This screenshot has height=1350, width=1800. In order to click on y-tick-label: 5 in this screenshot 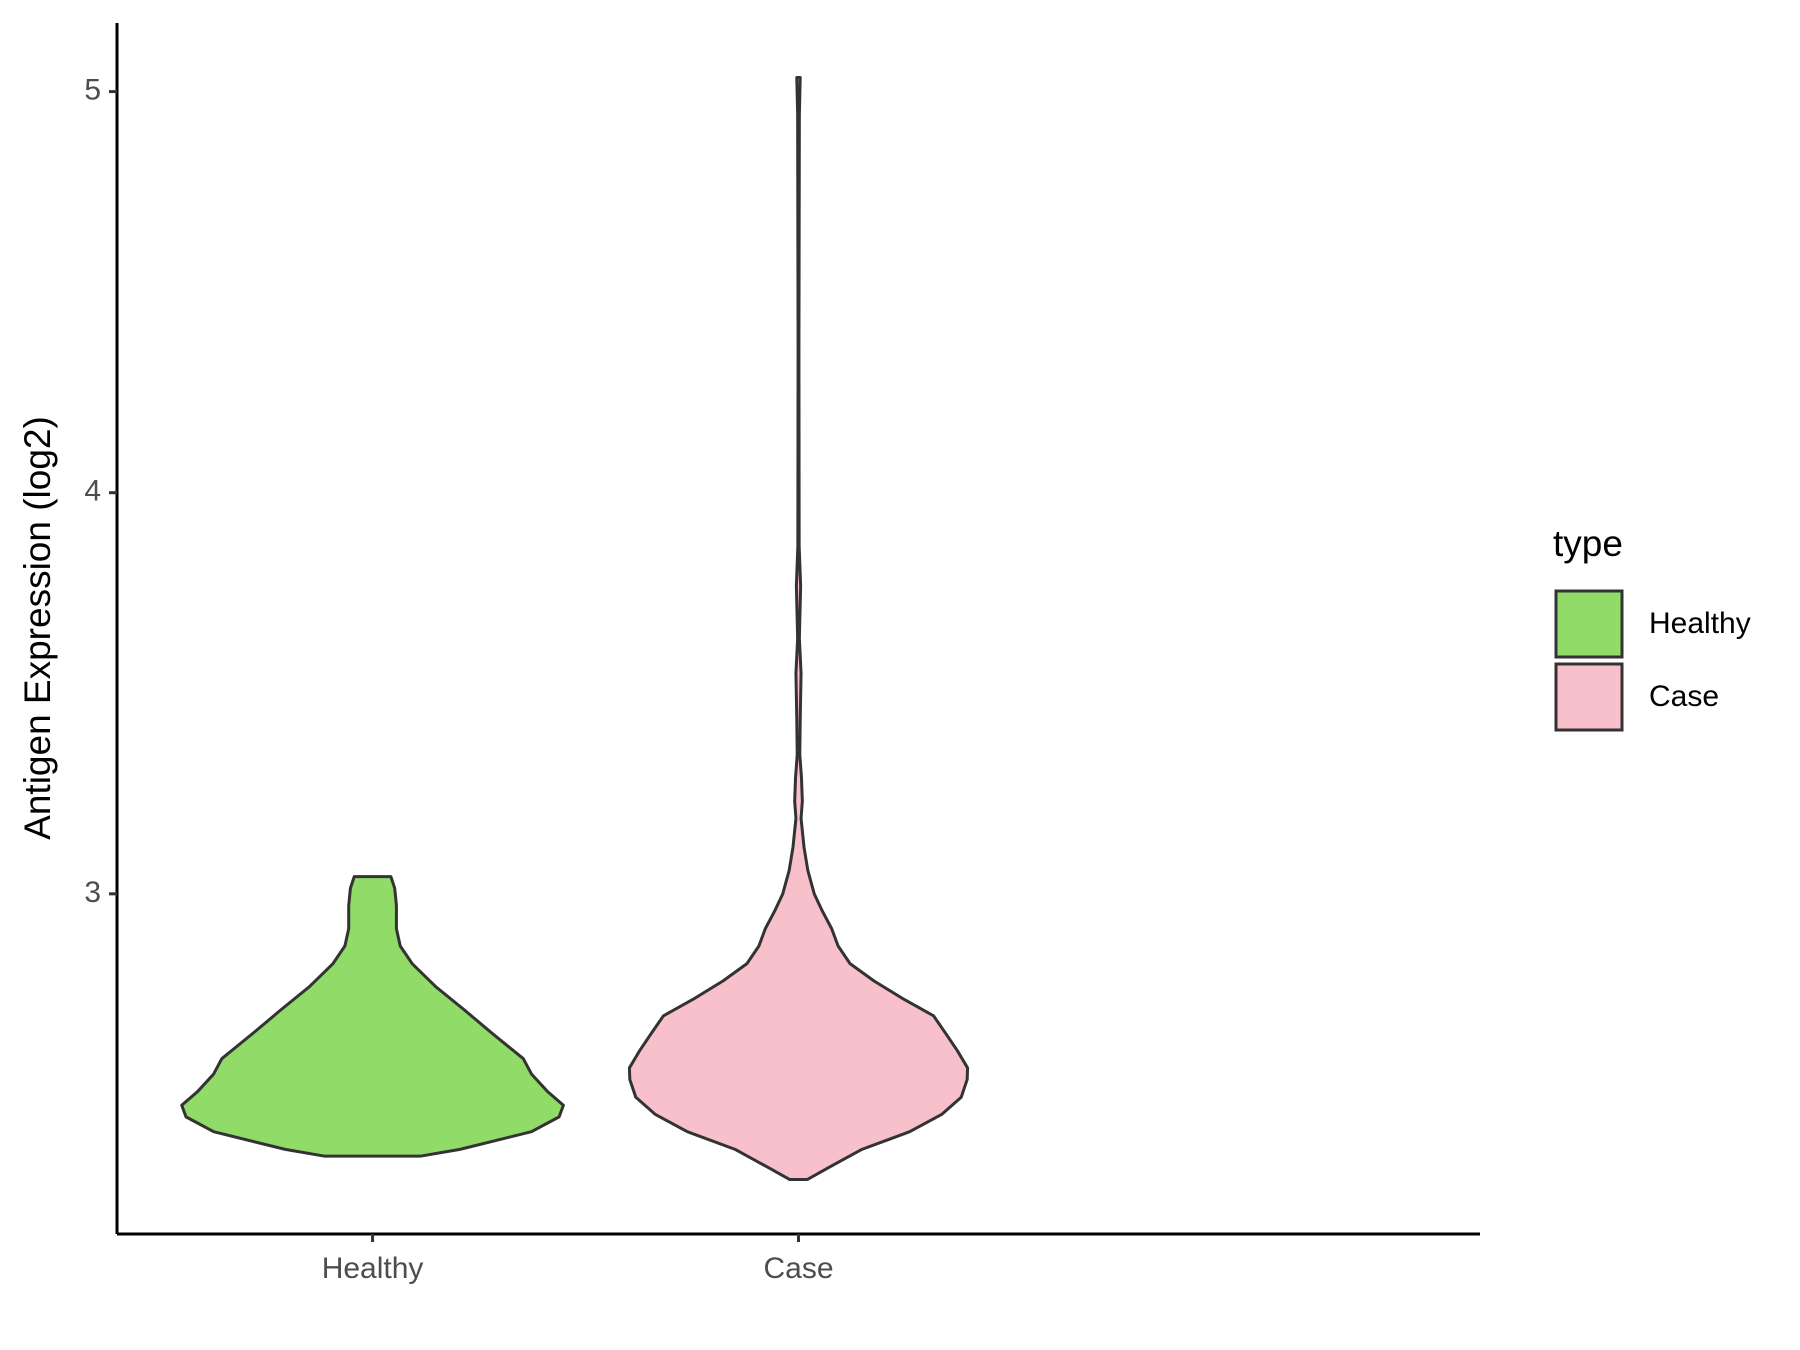, I will do `click(92, 90)`.